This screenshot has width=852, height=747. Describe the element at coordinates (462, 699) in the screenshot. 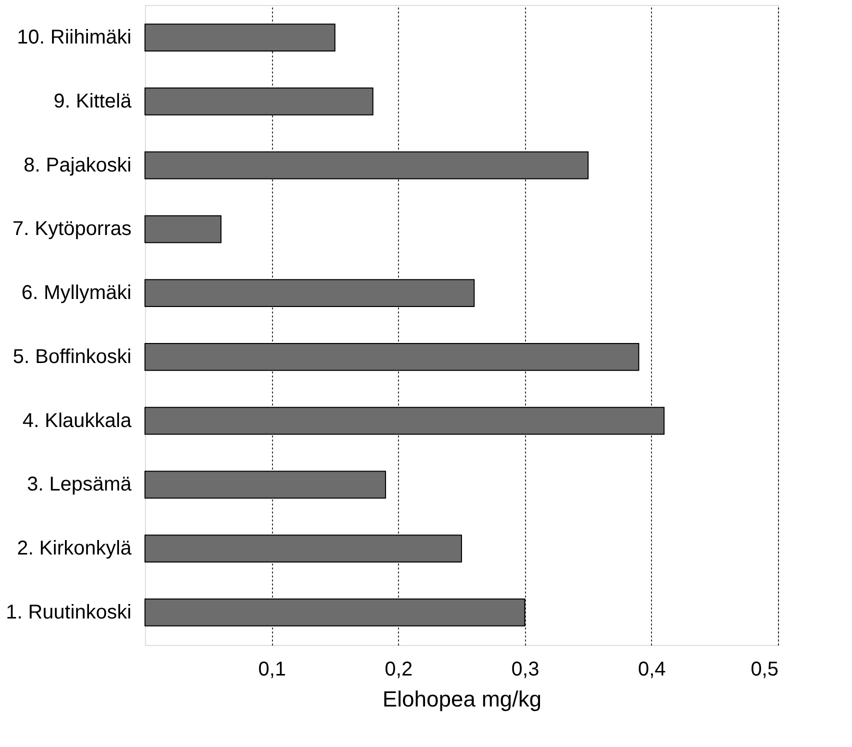

I see `x-axis-title: Elohopea mg/kg` at that location.